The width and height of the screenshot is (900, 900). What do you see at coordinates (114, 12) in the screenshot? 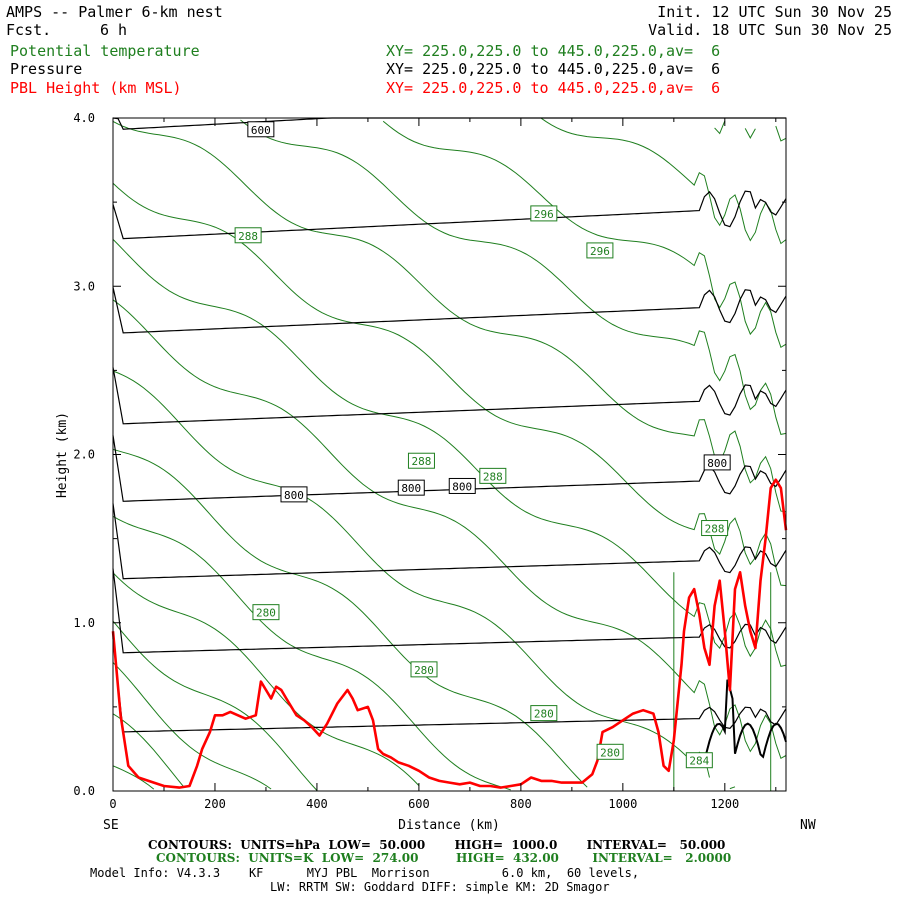
I see `chart-title: AMPS -- Palmer 6-km nest` at bounding box center [114, 12].